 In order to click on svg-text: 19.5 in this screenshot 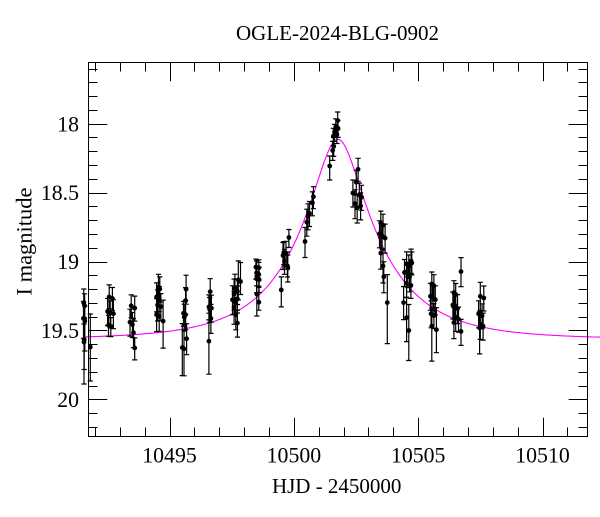, I will do `click(60, 331)`.